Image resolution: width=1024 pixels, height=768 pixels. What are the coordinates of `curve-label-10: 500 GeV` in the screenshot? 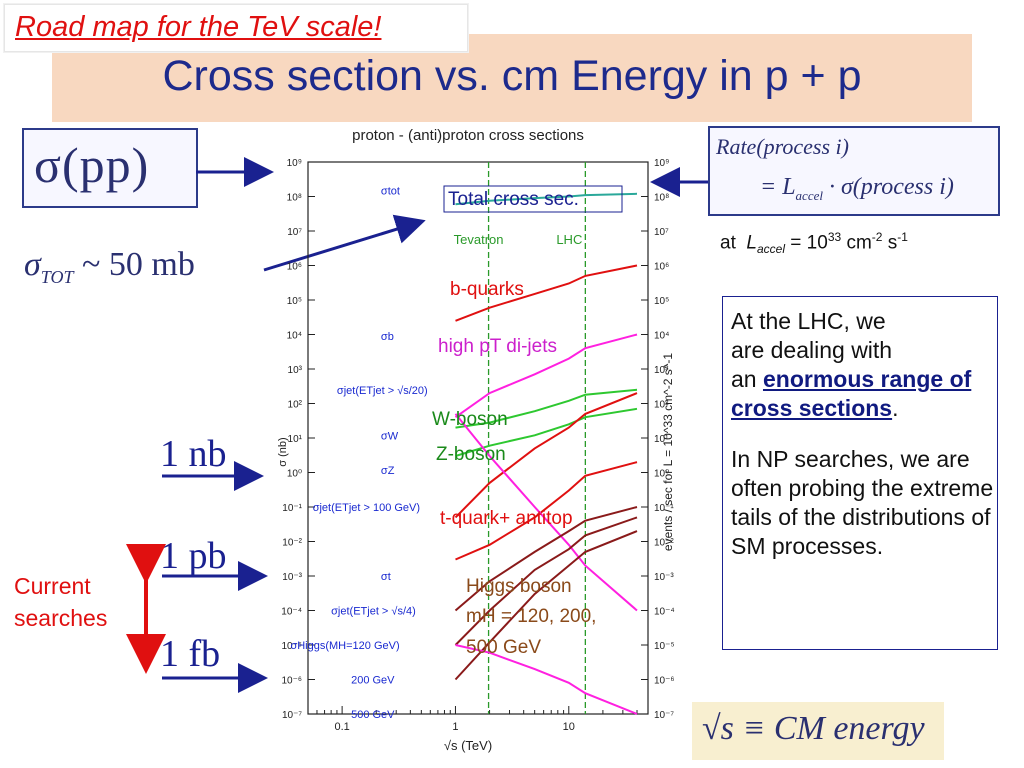 It's located at (373, 715).